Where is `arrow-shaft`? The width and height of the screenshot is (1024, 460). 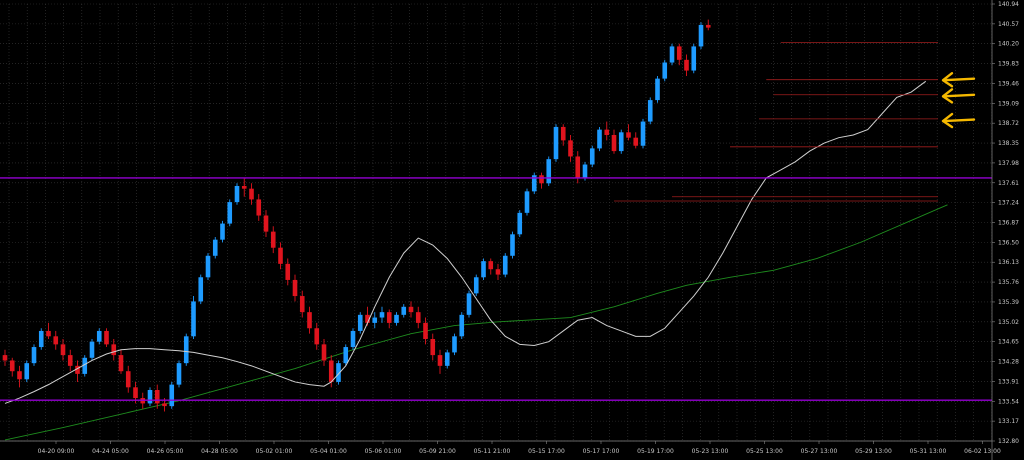
arrow-shaft is located at coordinates (959, 120).